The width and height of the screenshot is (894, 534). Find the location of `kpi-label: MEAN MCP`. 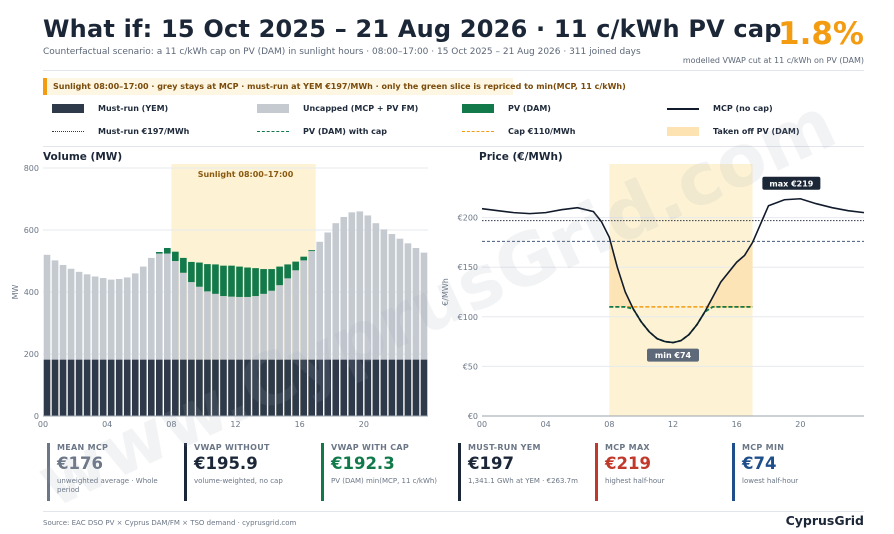

kpi-label: MEAN MCP is located at coordinates (83, 447).